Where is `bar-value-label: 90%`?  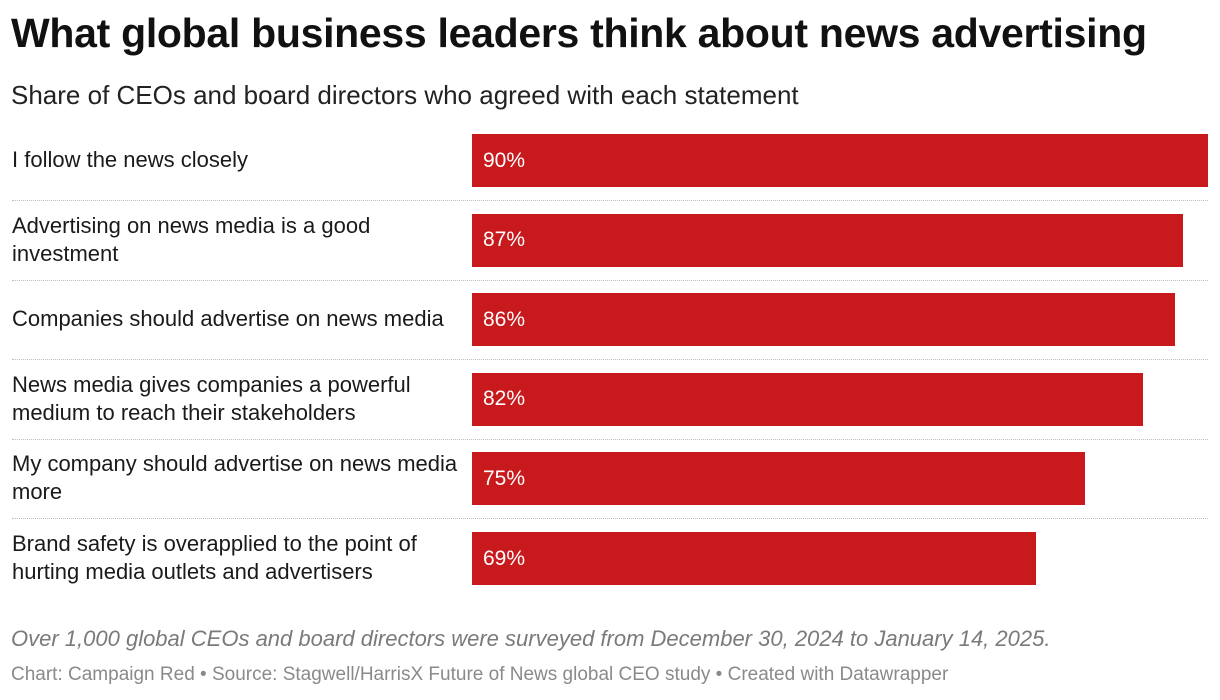
bar-value-label: 90% is located at coordinates (504, 160).